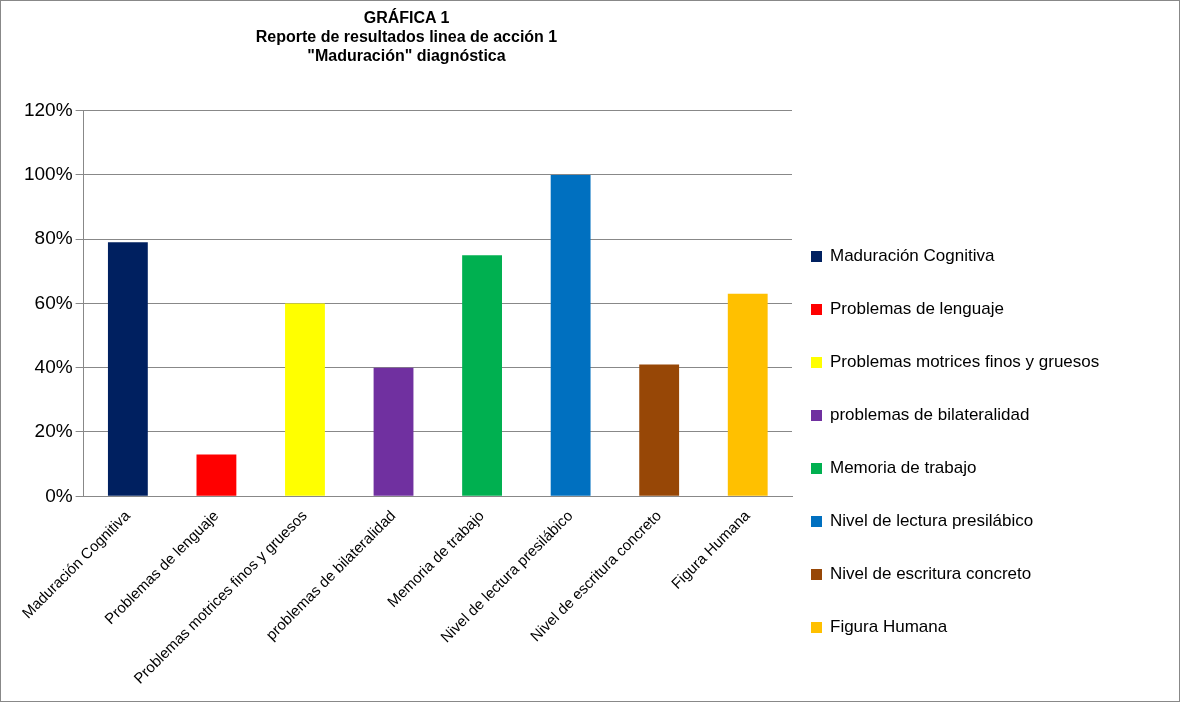 This screenshot has height=702, width=1180. What do you see at coordinates (53, 238) in the screenshot?
I see `y-tick-label: 80%` at bounding box center [53, 238].